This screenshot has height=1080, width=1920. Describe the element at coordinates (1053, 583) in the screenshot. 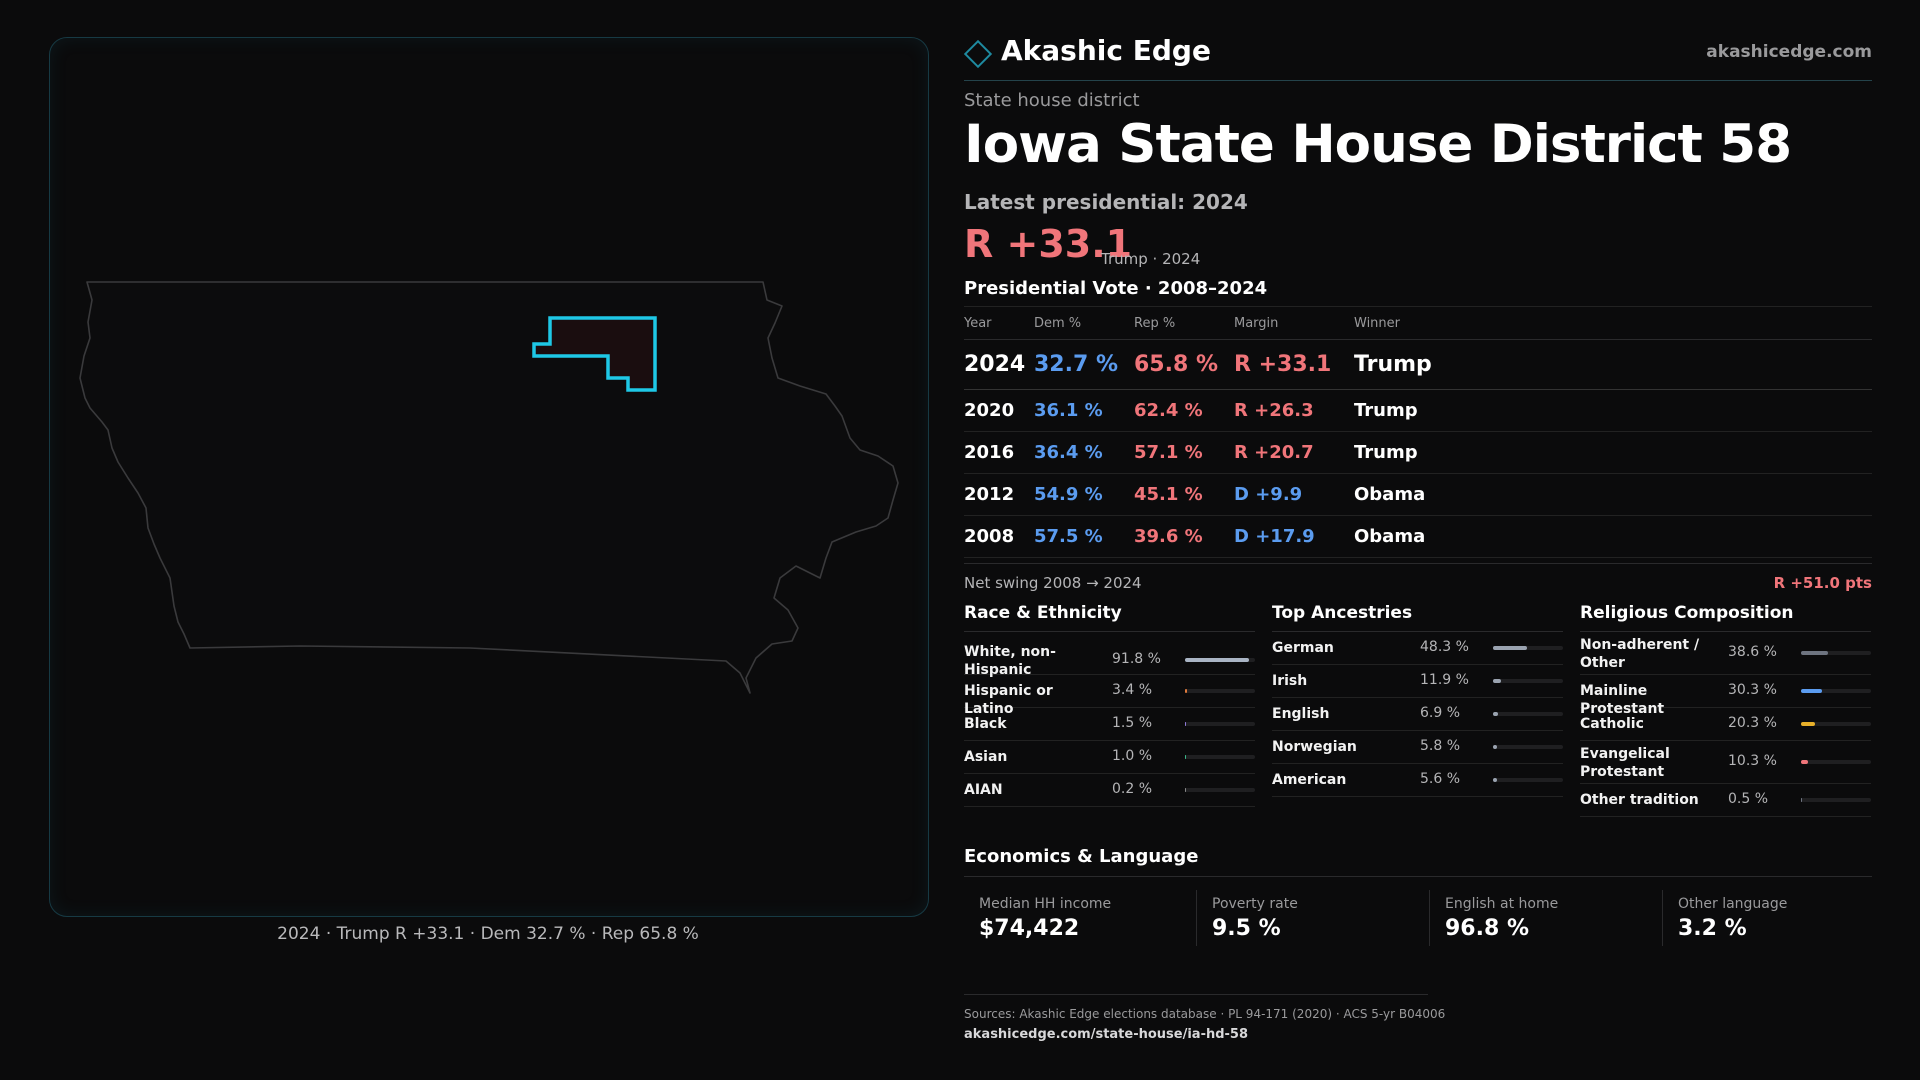

I see `net-swing-label: Net swing 2008 → 2024` at that location.